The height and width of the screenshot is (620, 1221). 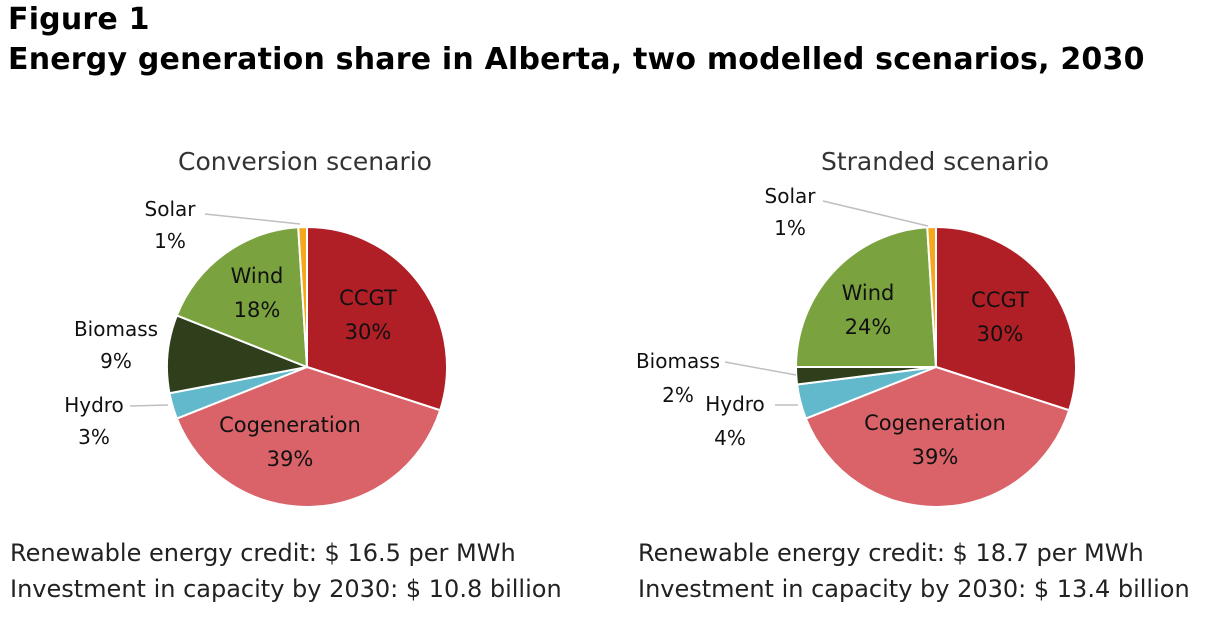 What do you see at coordinates (935, 161) in the screenshot?
I see `chart-title-stranded: Stranded scenario` at bounding box center [935, 161].